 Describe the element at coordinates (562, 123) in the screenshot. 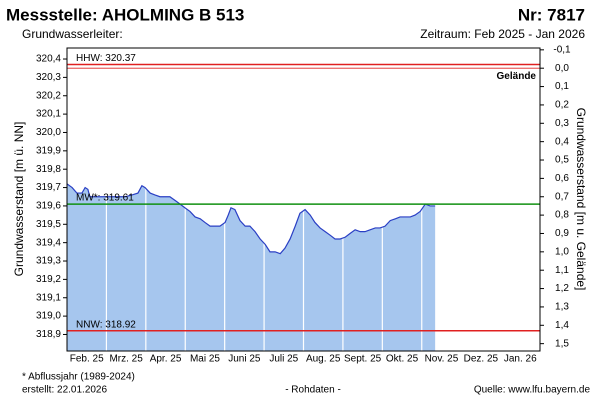

I see `y2-tick-label: 0,3` at that location.